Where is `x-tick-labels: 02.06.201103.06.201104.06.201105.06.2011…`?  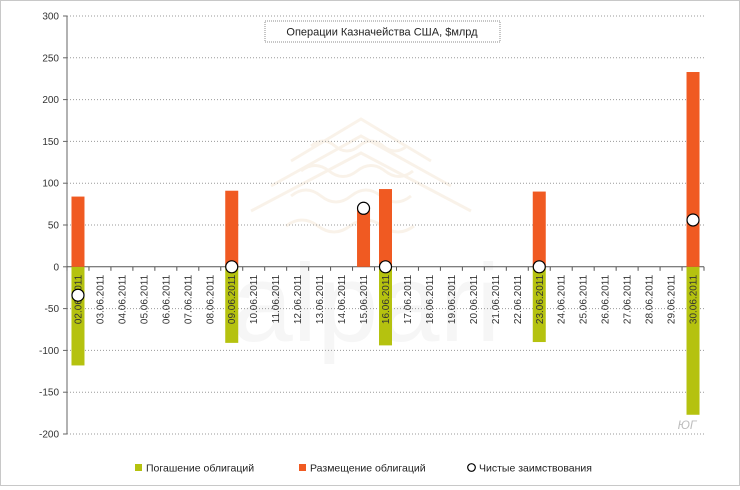 x-tick-labels: 02.06.201103.06.201104.06.201105.06.2011… is located at coordinates (386, 299).